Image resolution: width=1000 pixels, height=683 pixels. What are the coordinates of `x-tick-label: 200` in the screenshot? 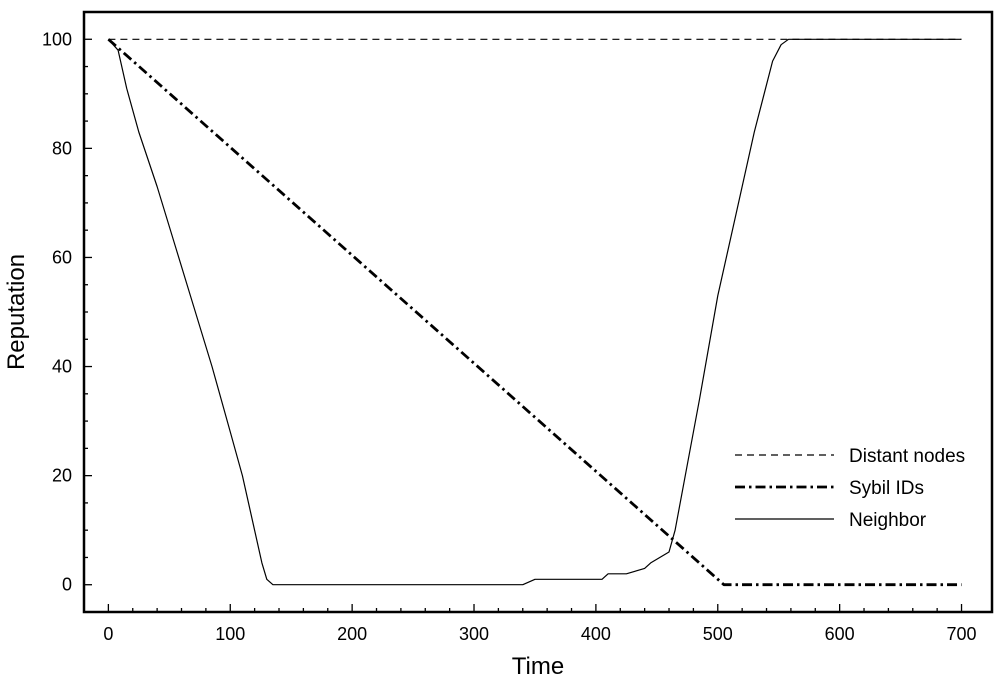 It's located at (352, 634).